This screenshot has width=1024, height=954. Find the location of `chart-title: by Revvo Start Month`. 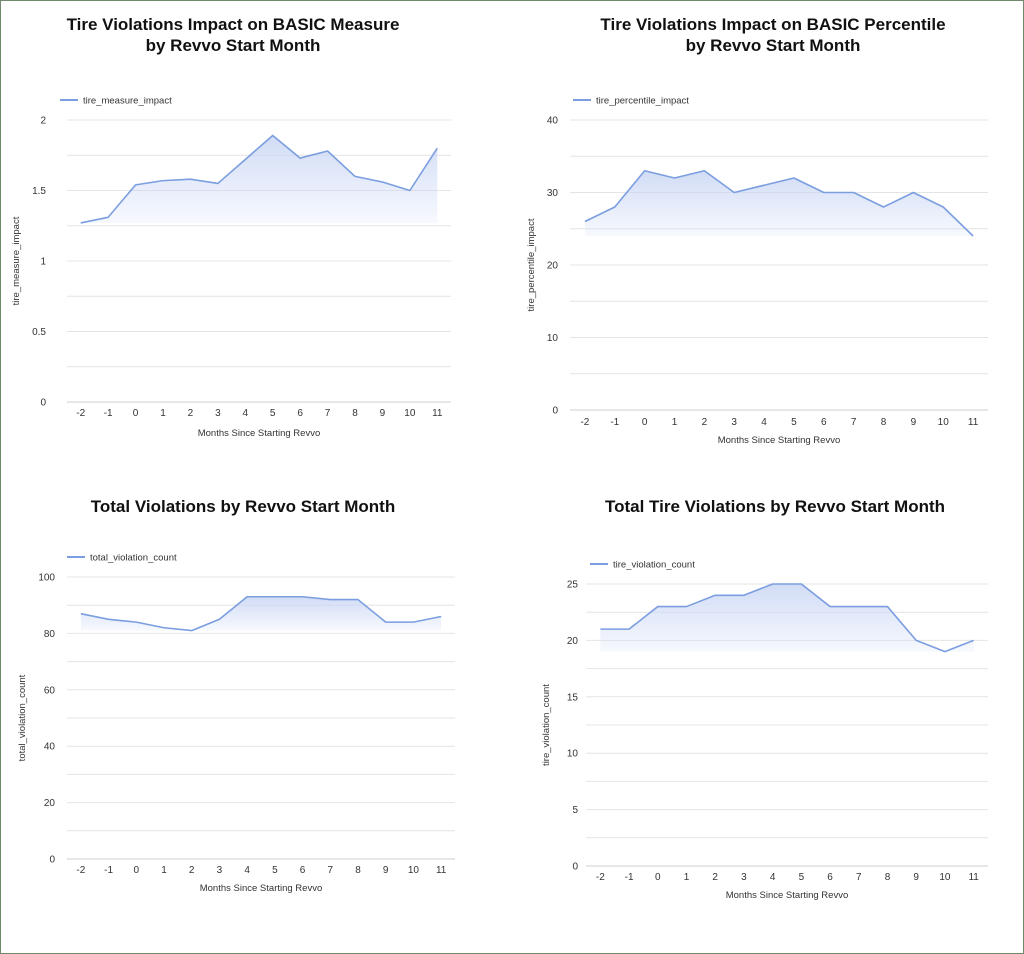

chart-title: by Revvo Start Month is located at coordinates (233, 45).